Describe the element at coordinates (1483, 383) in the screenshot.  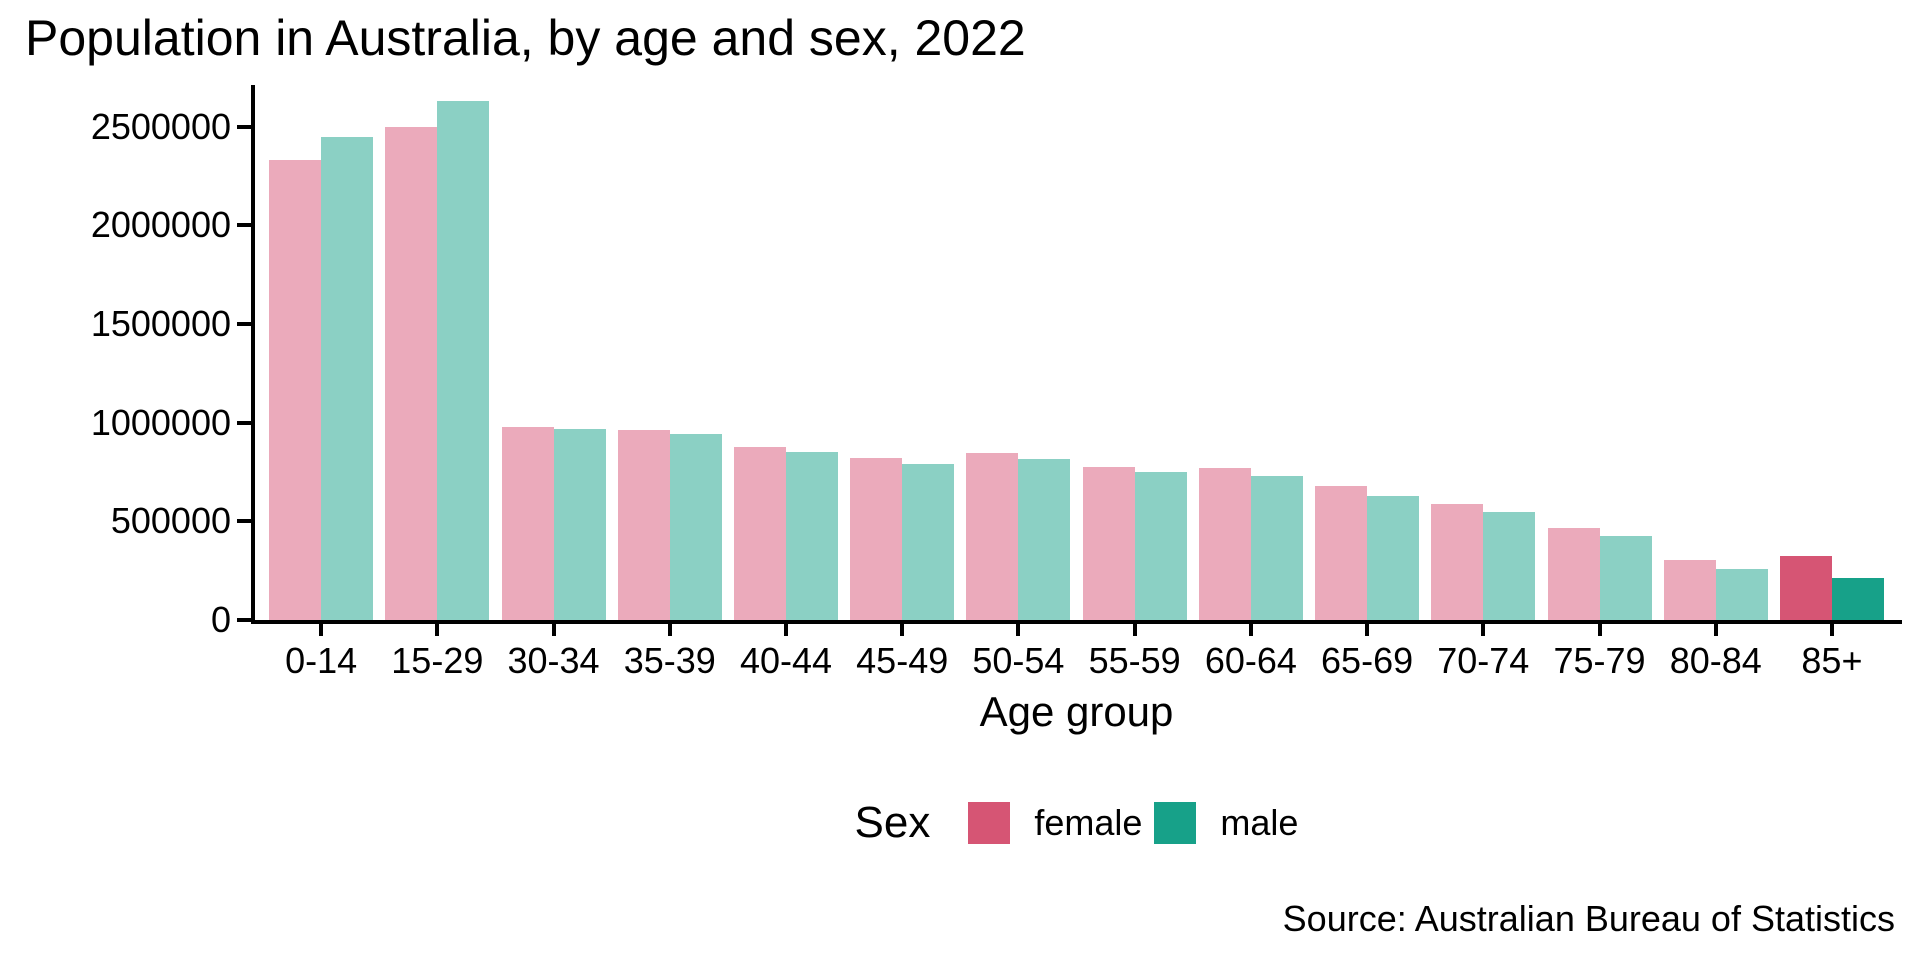
I see `bar-group-70-74: 70-74` at that location.